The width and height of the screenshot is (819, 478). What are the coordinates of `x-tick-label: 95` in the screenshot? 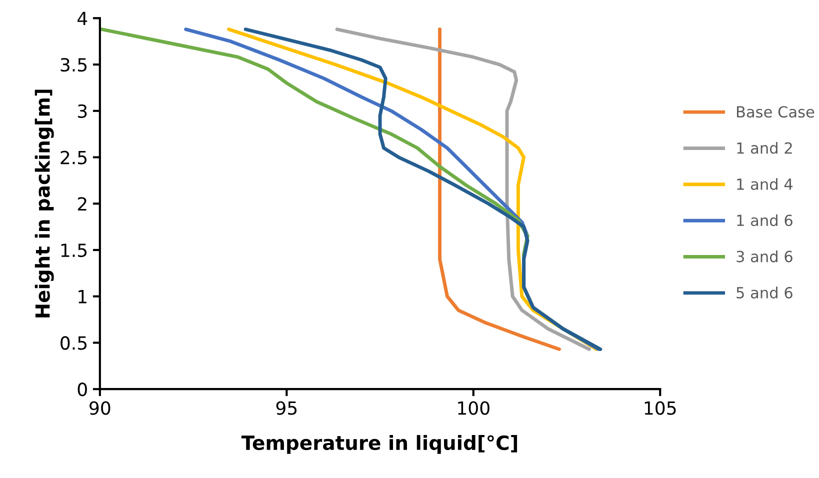 It's located at (286, 408).